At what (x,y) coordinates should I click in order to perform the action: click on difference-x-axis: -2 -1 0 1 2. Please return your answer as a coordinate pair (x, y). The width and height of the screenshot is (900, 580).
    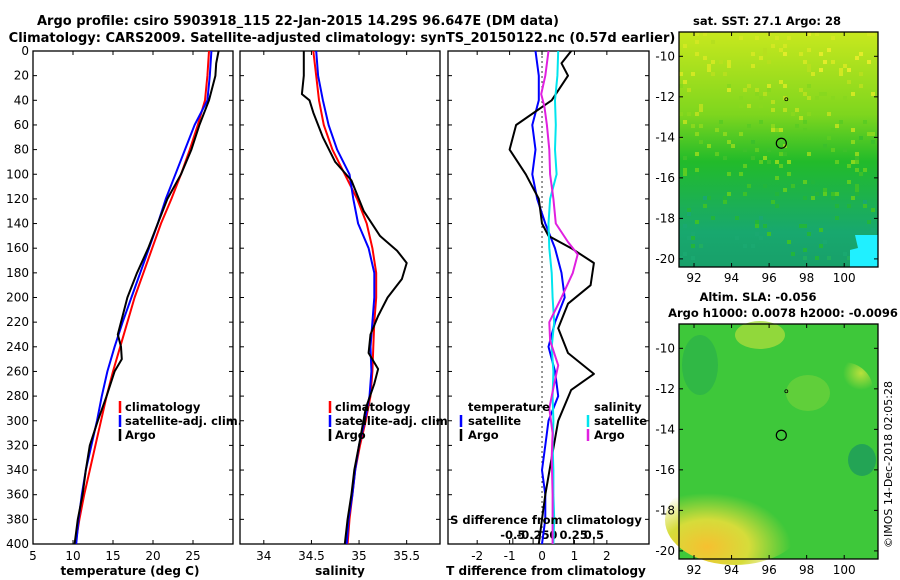
    Looking at the image, I should click on (541, 307).